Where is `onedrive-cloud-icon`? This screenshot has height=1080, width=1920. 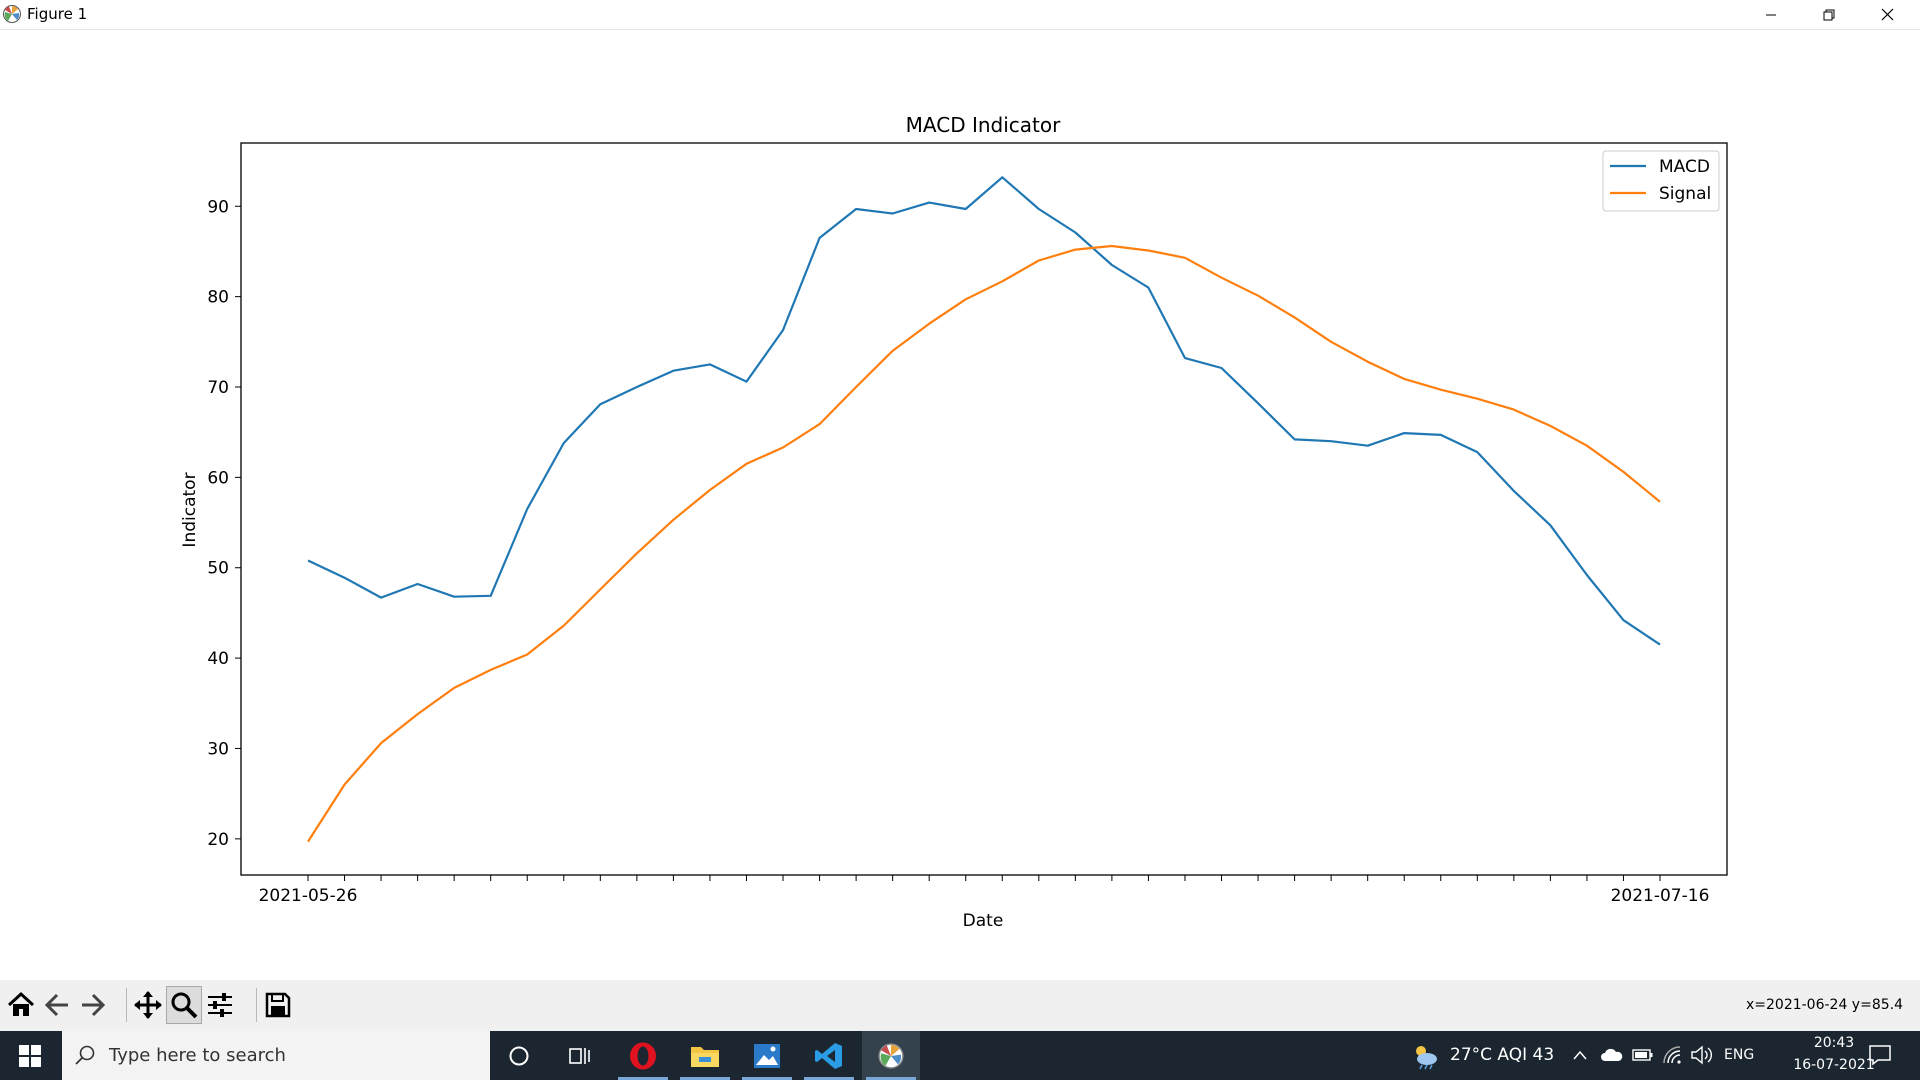
onedrive-cloud-icon is located at coordinates (1612, 1055).